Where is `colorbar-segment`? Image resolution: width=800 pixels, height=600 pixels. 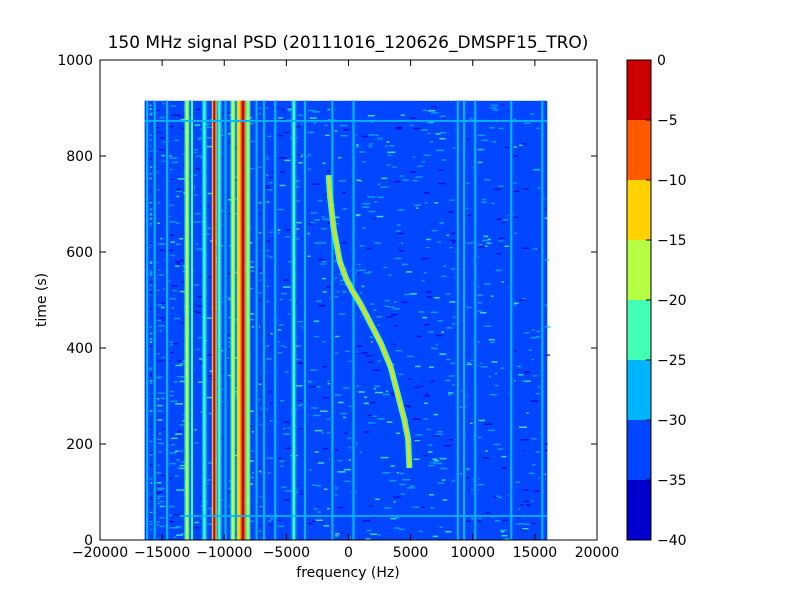
colorbar-segment is located at coordinates (639, 510).